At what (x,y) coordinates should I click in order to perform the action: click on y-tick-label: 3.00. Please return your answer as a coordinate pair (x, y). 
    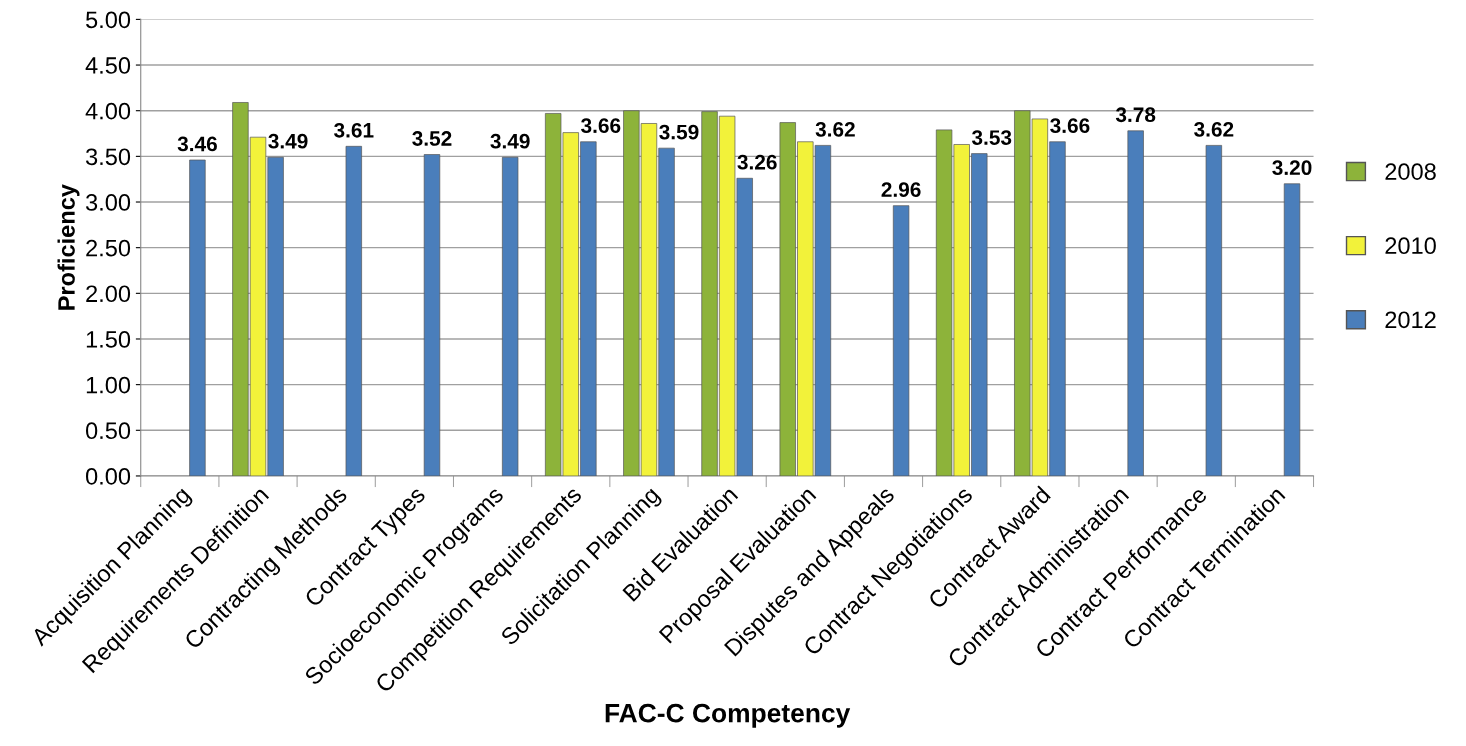
    Looking at the image, I should click on (108, 202).